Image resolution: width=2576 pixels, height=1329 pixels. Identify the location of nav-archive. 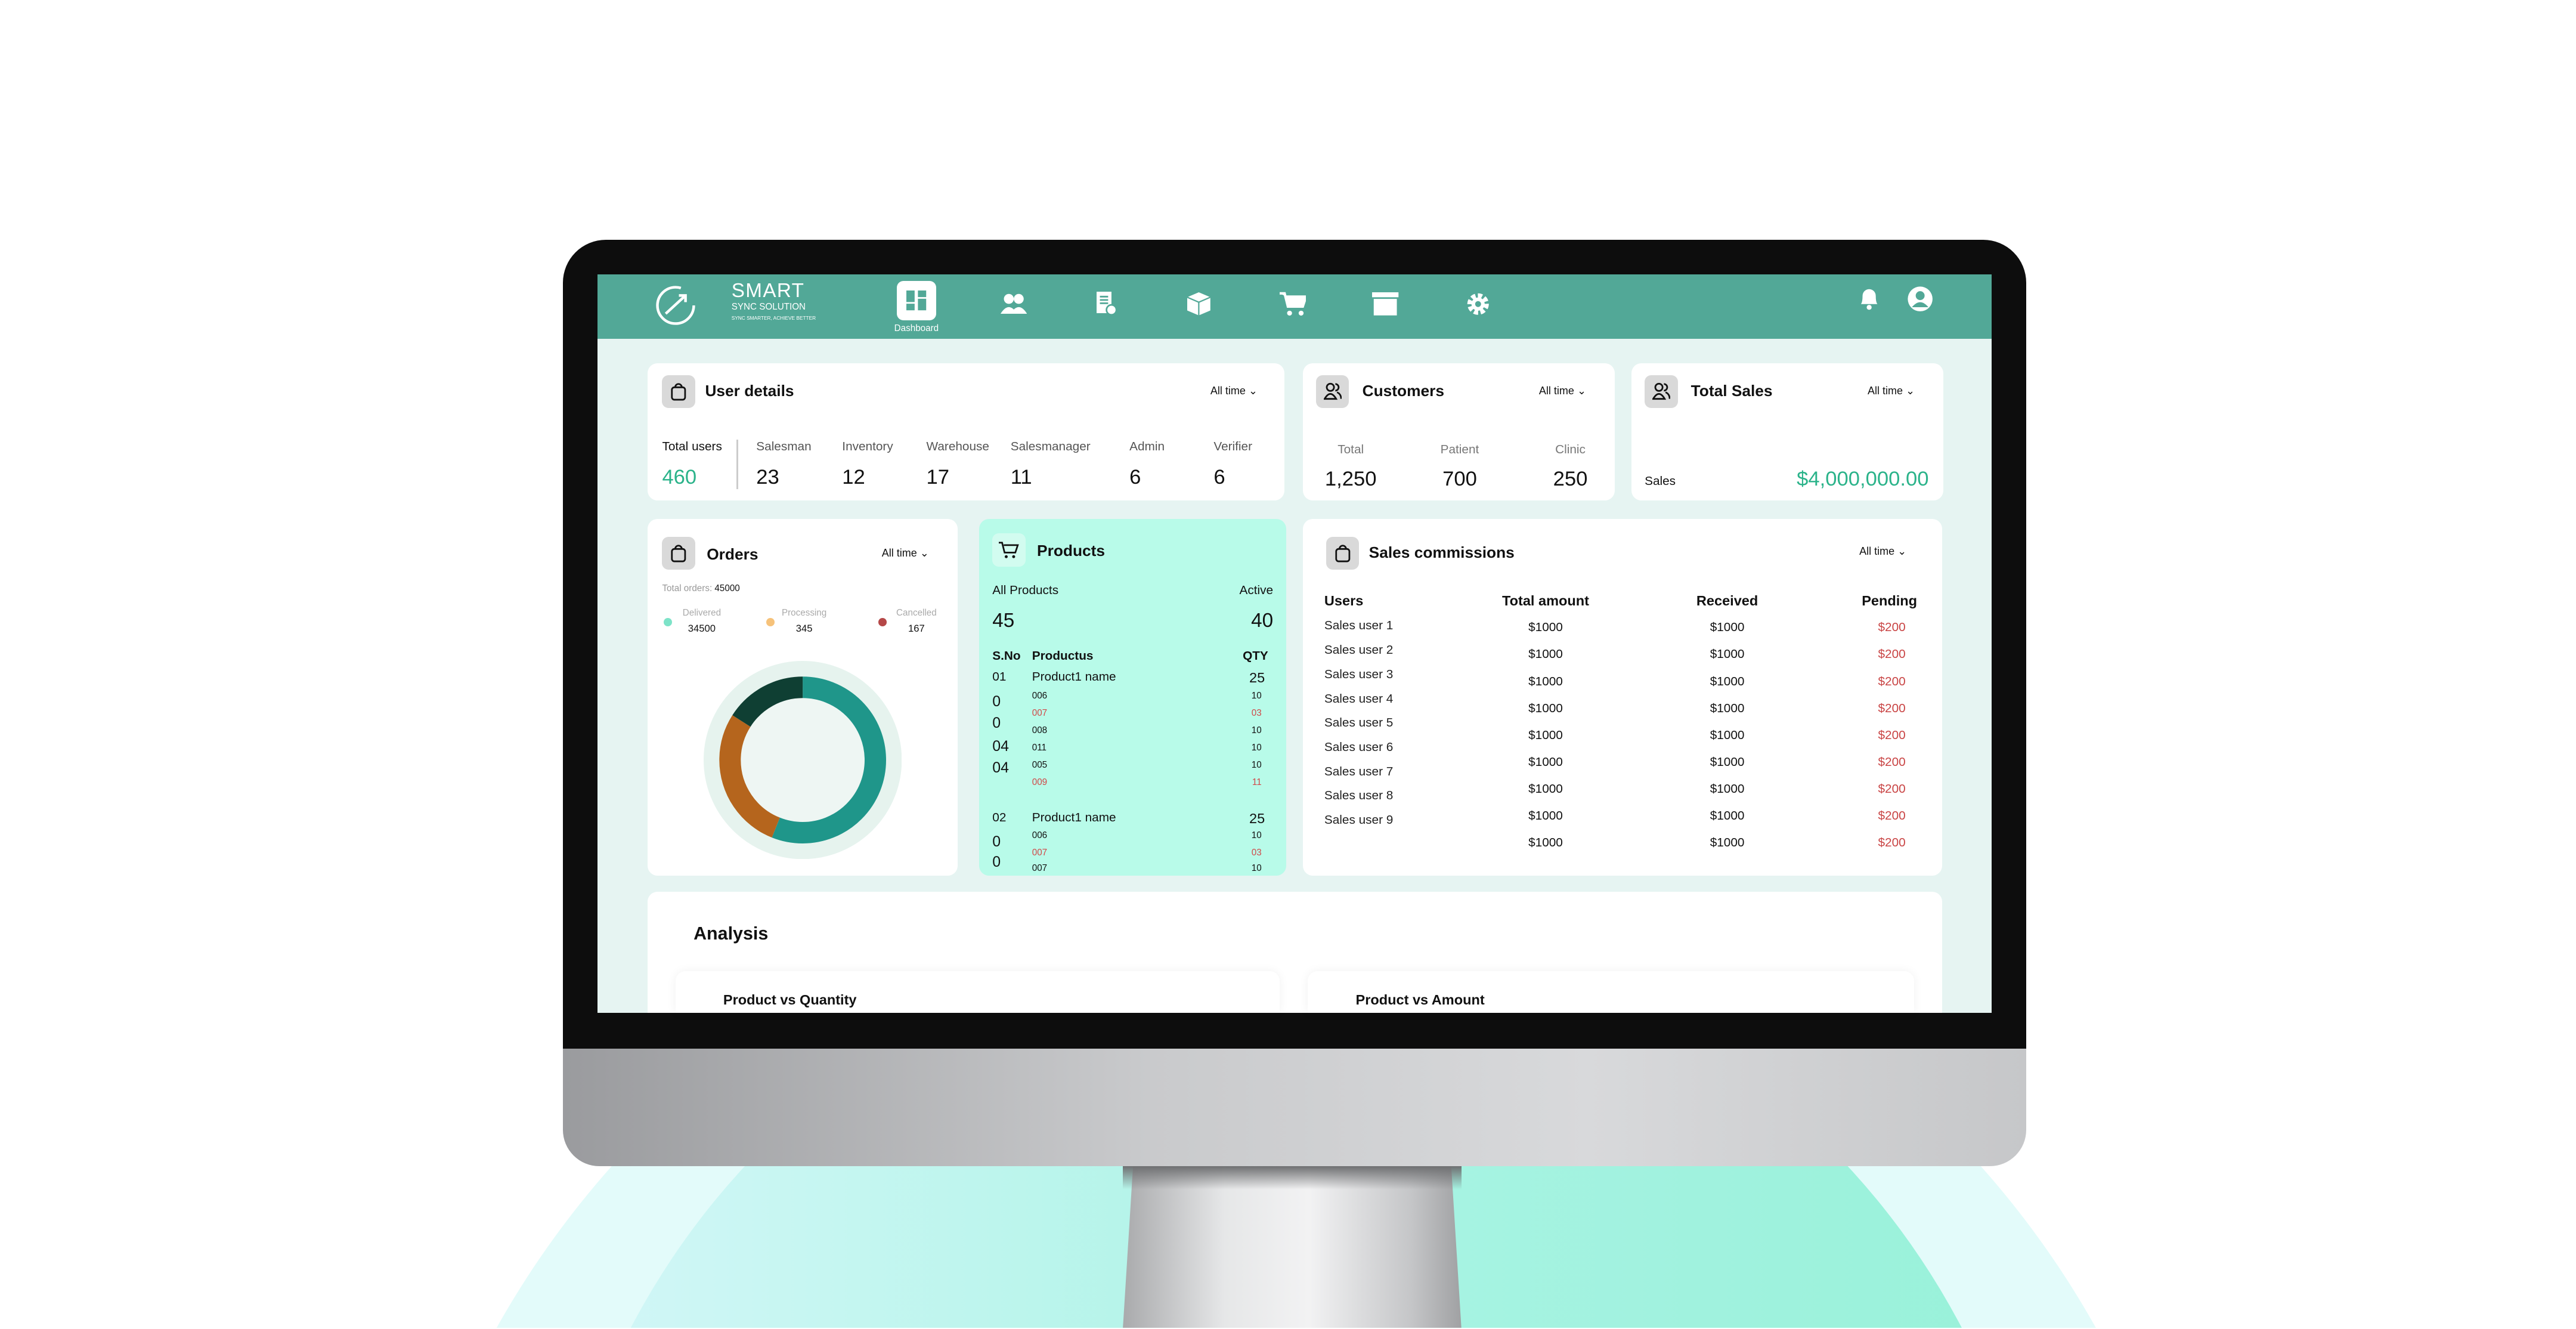
(1386, 304).